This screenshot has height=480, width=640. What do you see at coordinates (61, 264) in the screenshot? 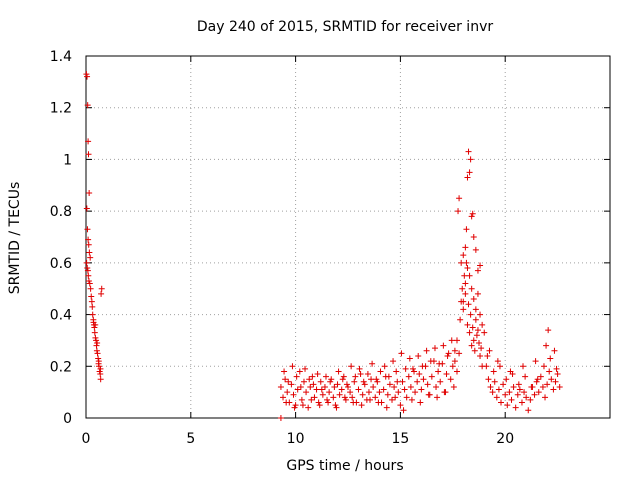
I see `y-tick-label: 0.6` at bounding box center [61, 264].